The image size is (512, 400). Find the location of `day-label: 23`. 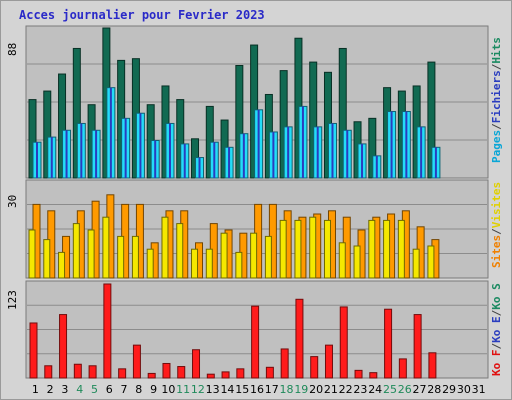

day-label: 23 is located at coordinates (360, 389).